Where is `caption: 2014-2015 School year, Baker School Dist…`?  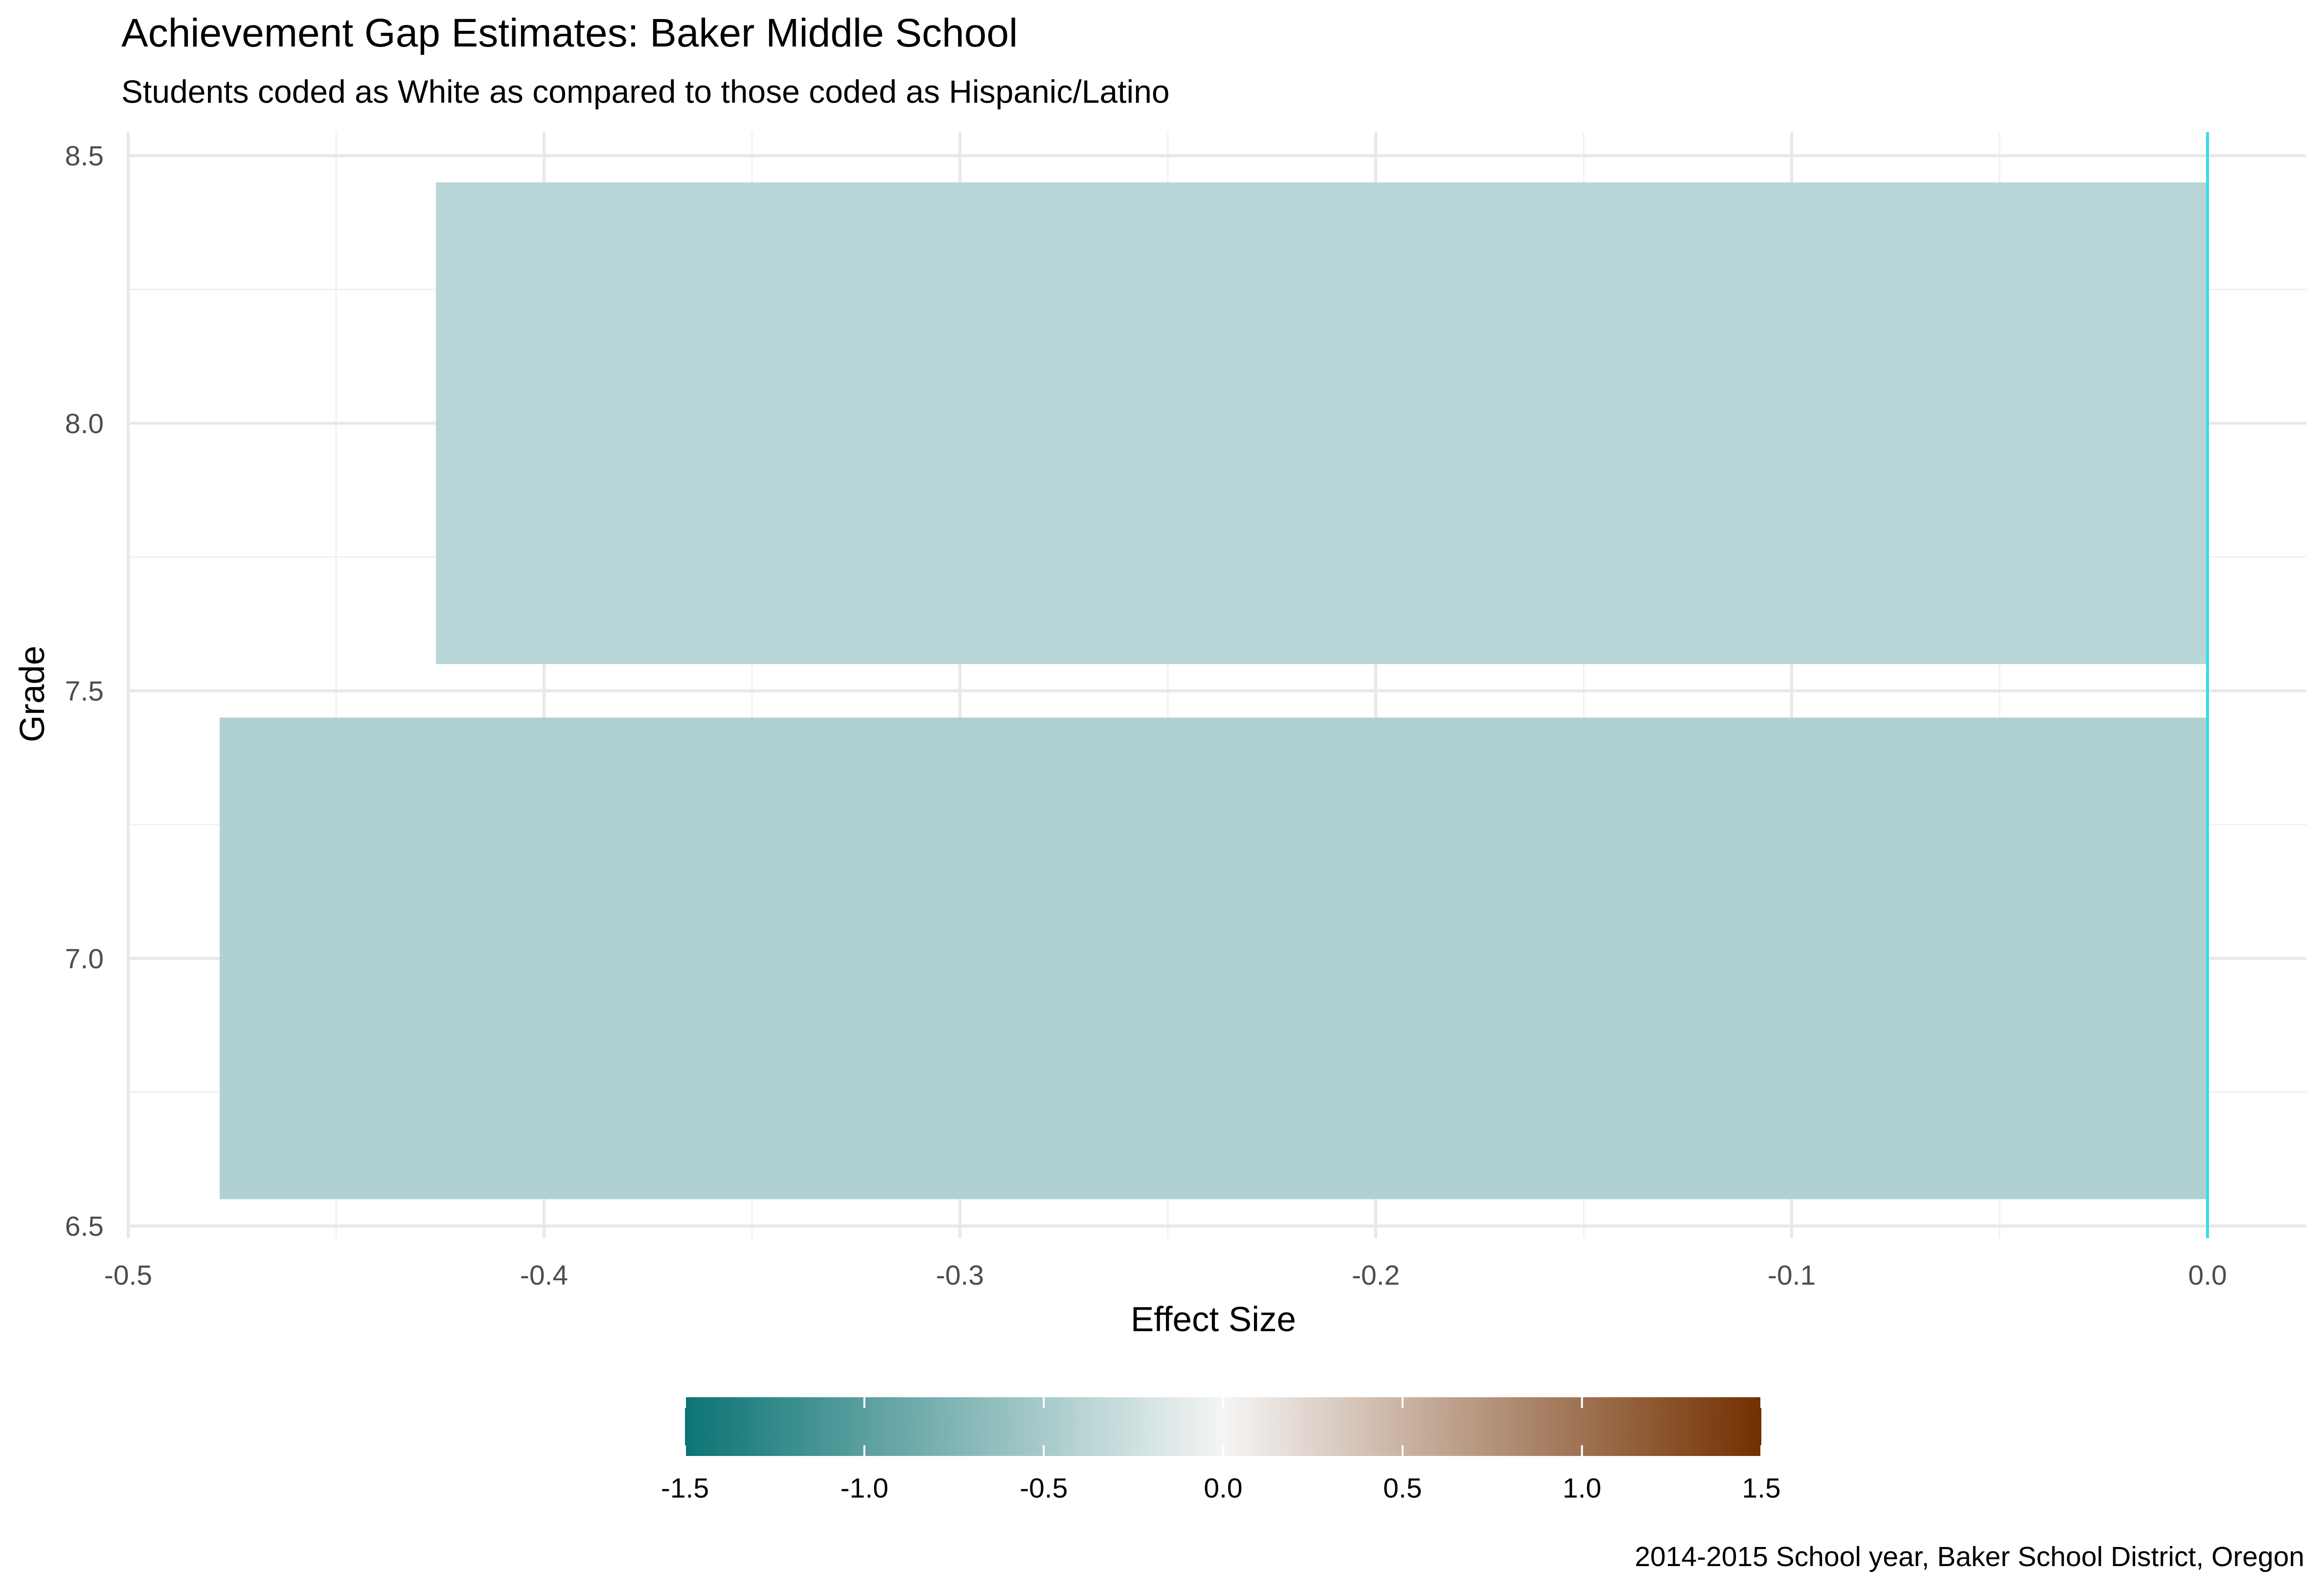
caption: 2014-2015 School year, Baker School Dist… is located at coordinates (1970, 1556).